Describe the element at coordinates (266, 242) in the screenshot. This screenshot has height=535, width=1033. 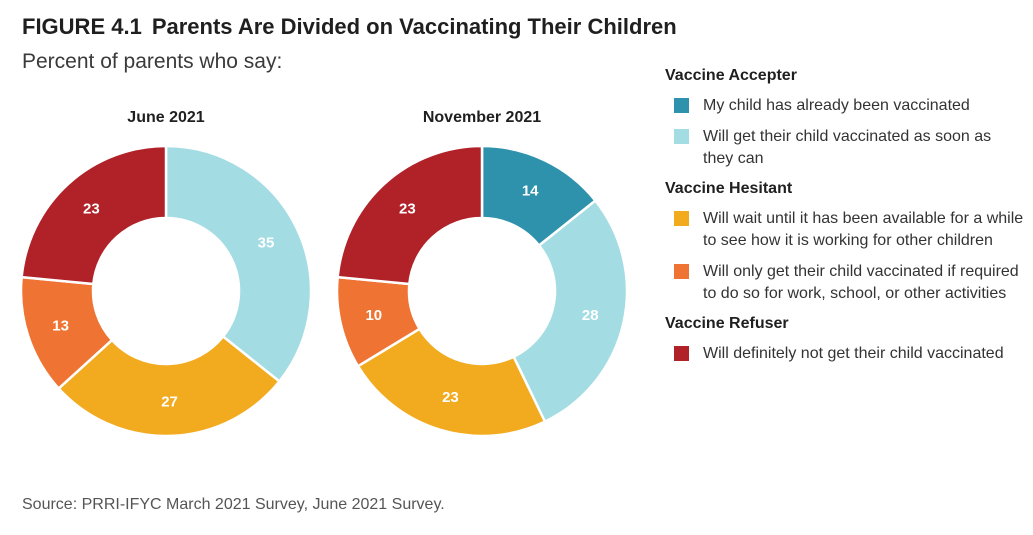
I see `data-label-as-soon-as-possible: 35` at that location.